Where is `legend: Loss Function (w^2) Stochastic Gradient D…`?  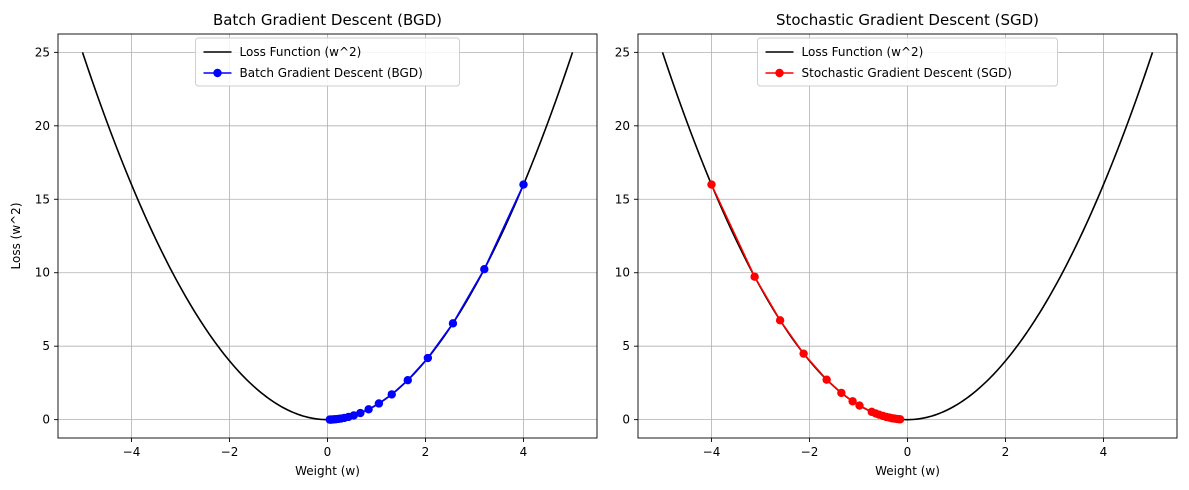
legend: Loss Function (w^2) Stochastic Gradient D… is located at coordinates (907, 62).